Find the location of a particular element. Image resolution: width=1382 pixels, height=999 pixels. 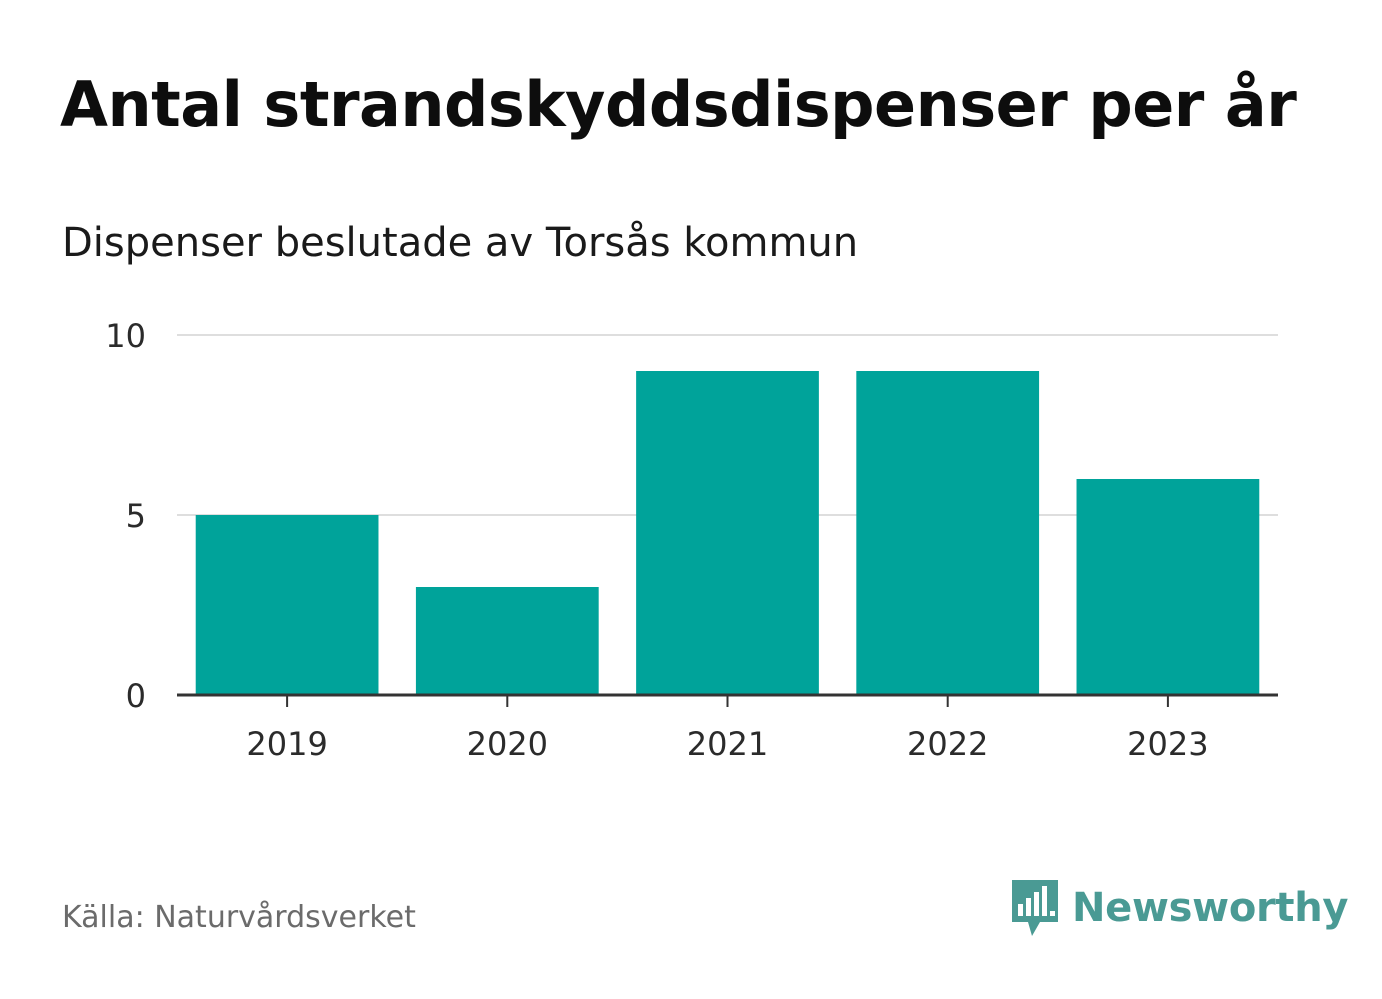

bar-2022 is located at coordinates (948, 533).